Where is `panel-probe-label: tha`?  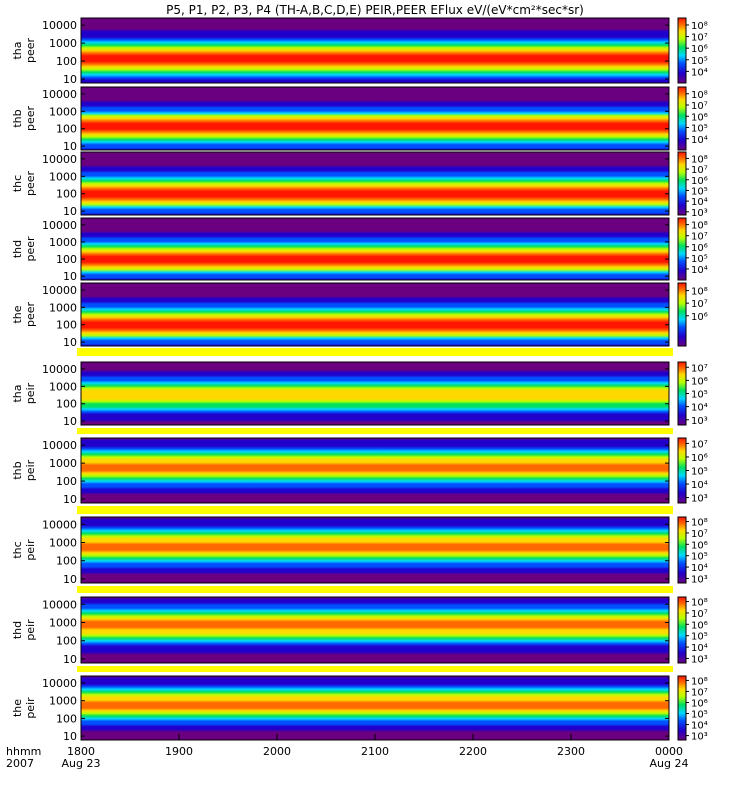
panel-probe-label: tha is located at coordinates (17, 50).